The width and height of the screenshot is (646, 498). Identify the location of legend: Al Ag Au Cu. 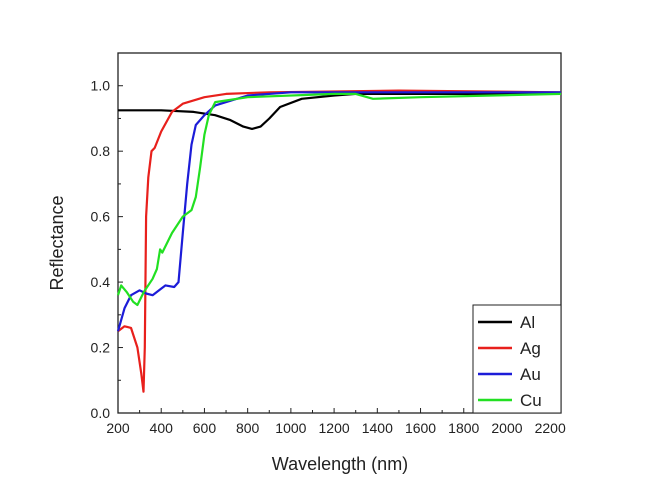
(517, 359).